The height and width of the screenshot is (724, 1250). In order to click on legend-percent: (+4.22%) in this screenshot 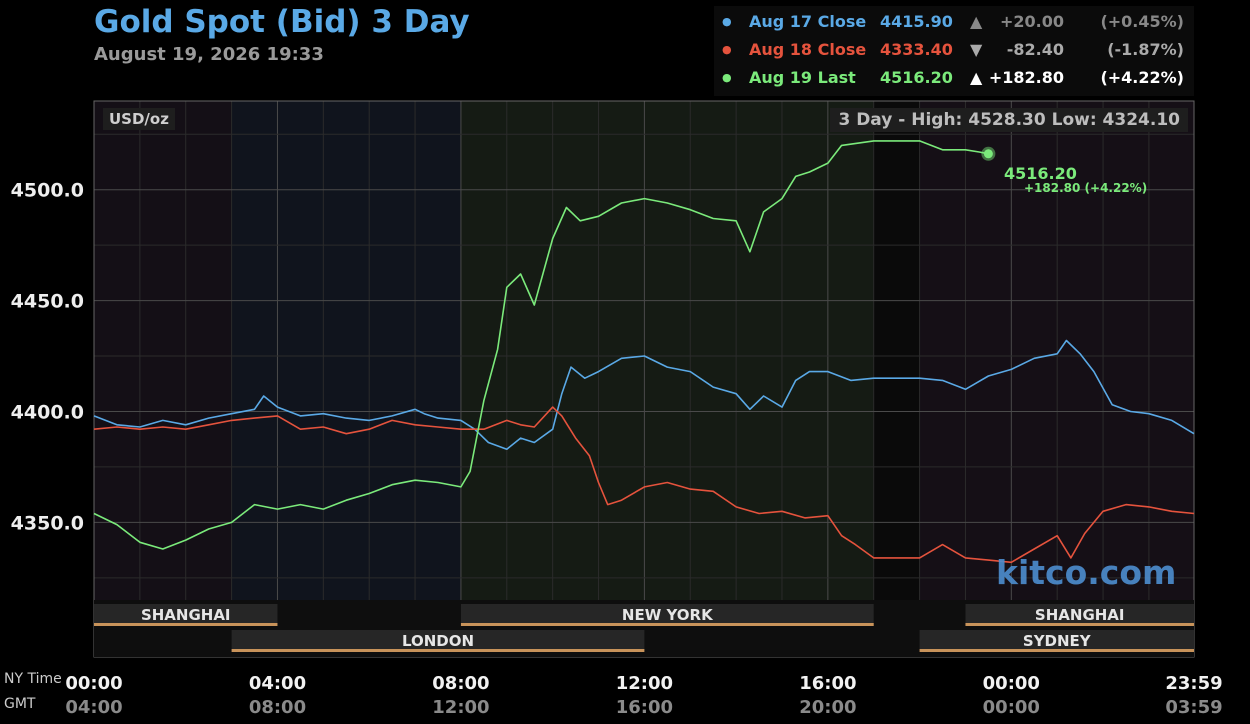, I will do `click(1142, 77)`.